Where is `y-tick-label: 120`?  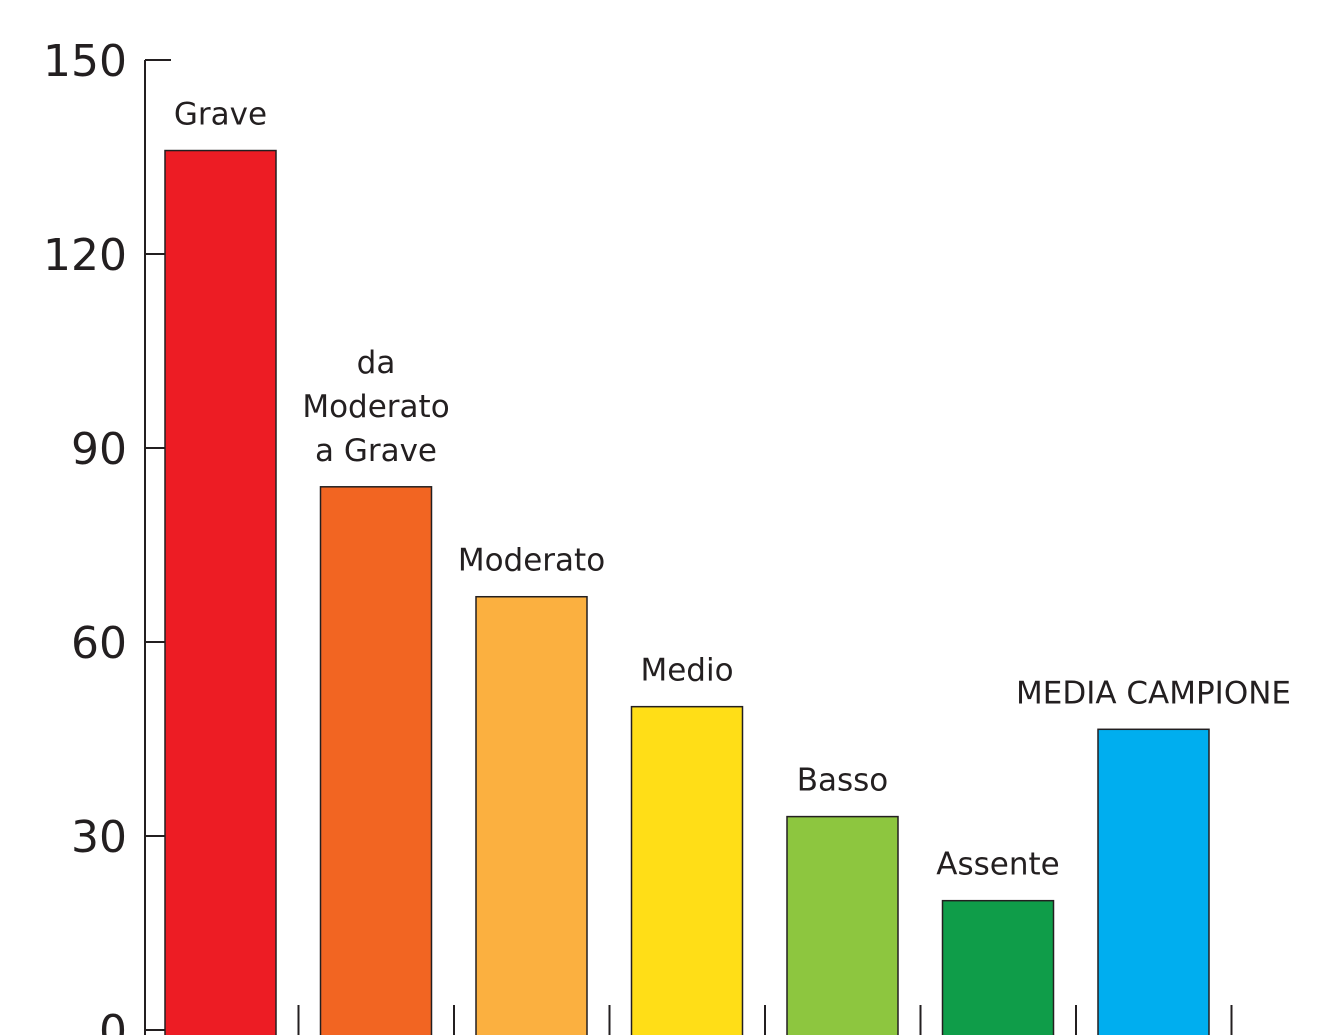
y-tick-label: 120 is located at coordinates (85, 255).